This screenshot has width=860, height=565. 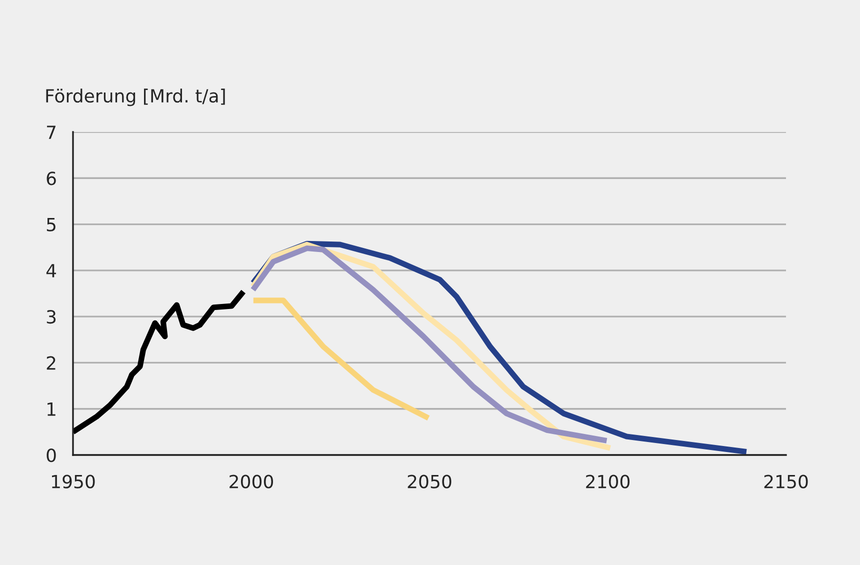 I want to click on x-tick-label: 1950, so click(x=73, y=481).